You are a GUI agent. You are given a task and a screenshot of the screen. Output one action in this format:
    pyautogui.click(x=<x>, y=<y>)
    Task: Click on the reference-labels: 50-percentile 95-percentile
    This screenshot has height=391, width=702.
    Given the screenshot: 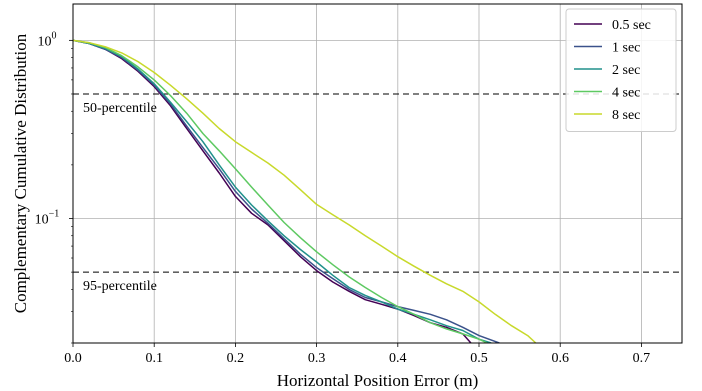 What is the action you would take?
    pyautogui.click(x=120, y=197)
    